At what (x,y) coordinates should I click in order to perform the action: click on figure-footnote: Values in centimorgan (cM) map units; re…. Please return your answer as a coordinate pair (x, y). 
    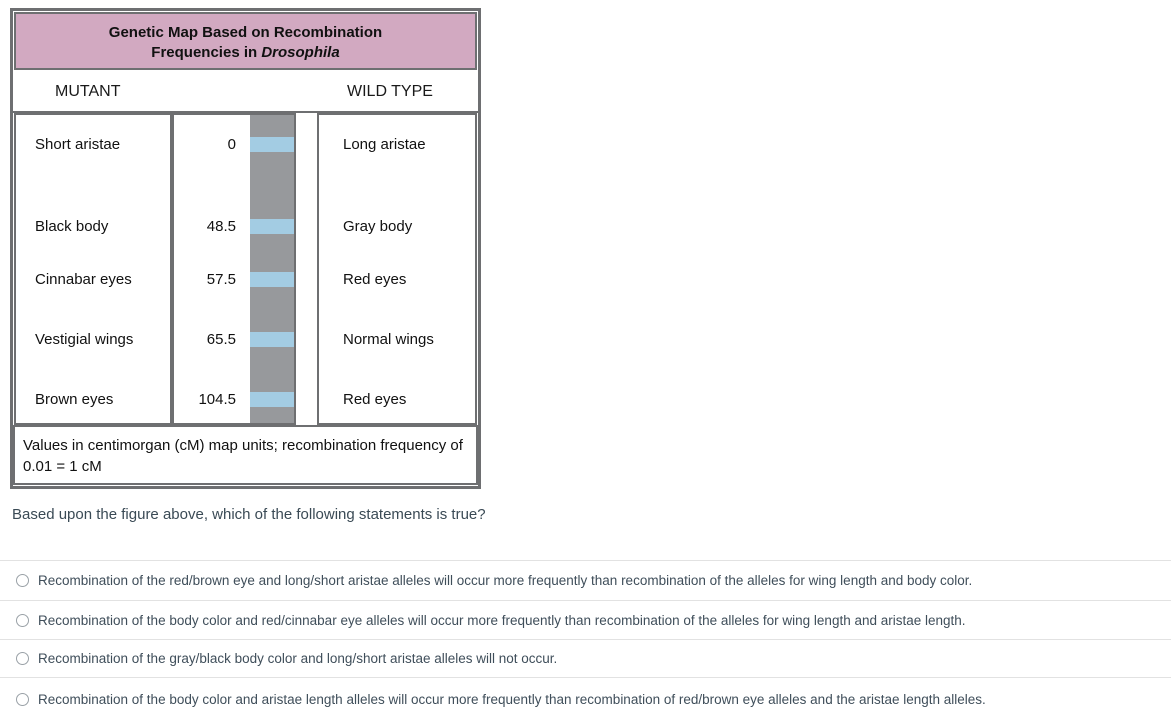
    Looking at the image, I should click on (245, 455).